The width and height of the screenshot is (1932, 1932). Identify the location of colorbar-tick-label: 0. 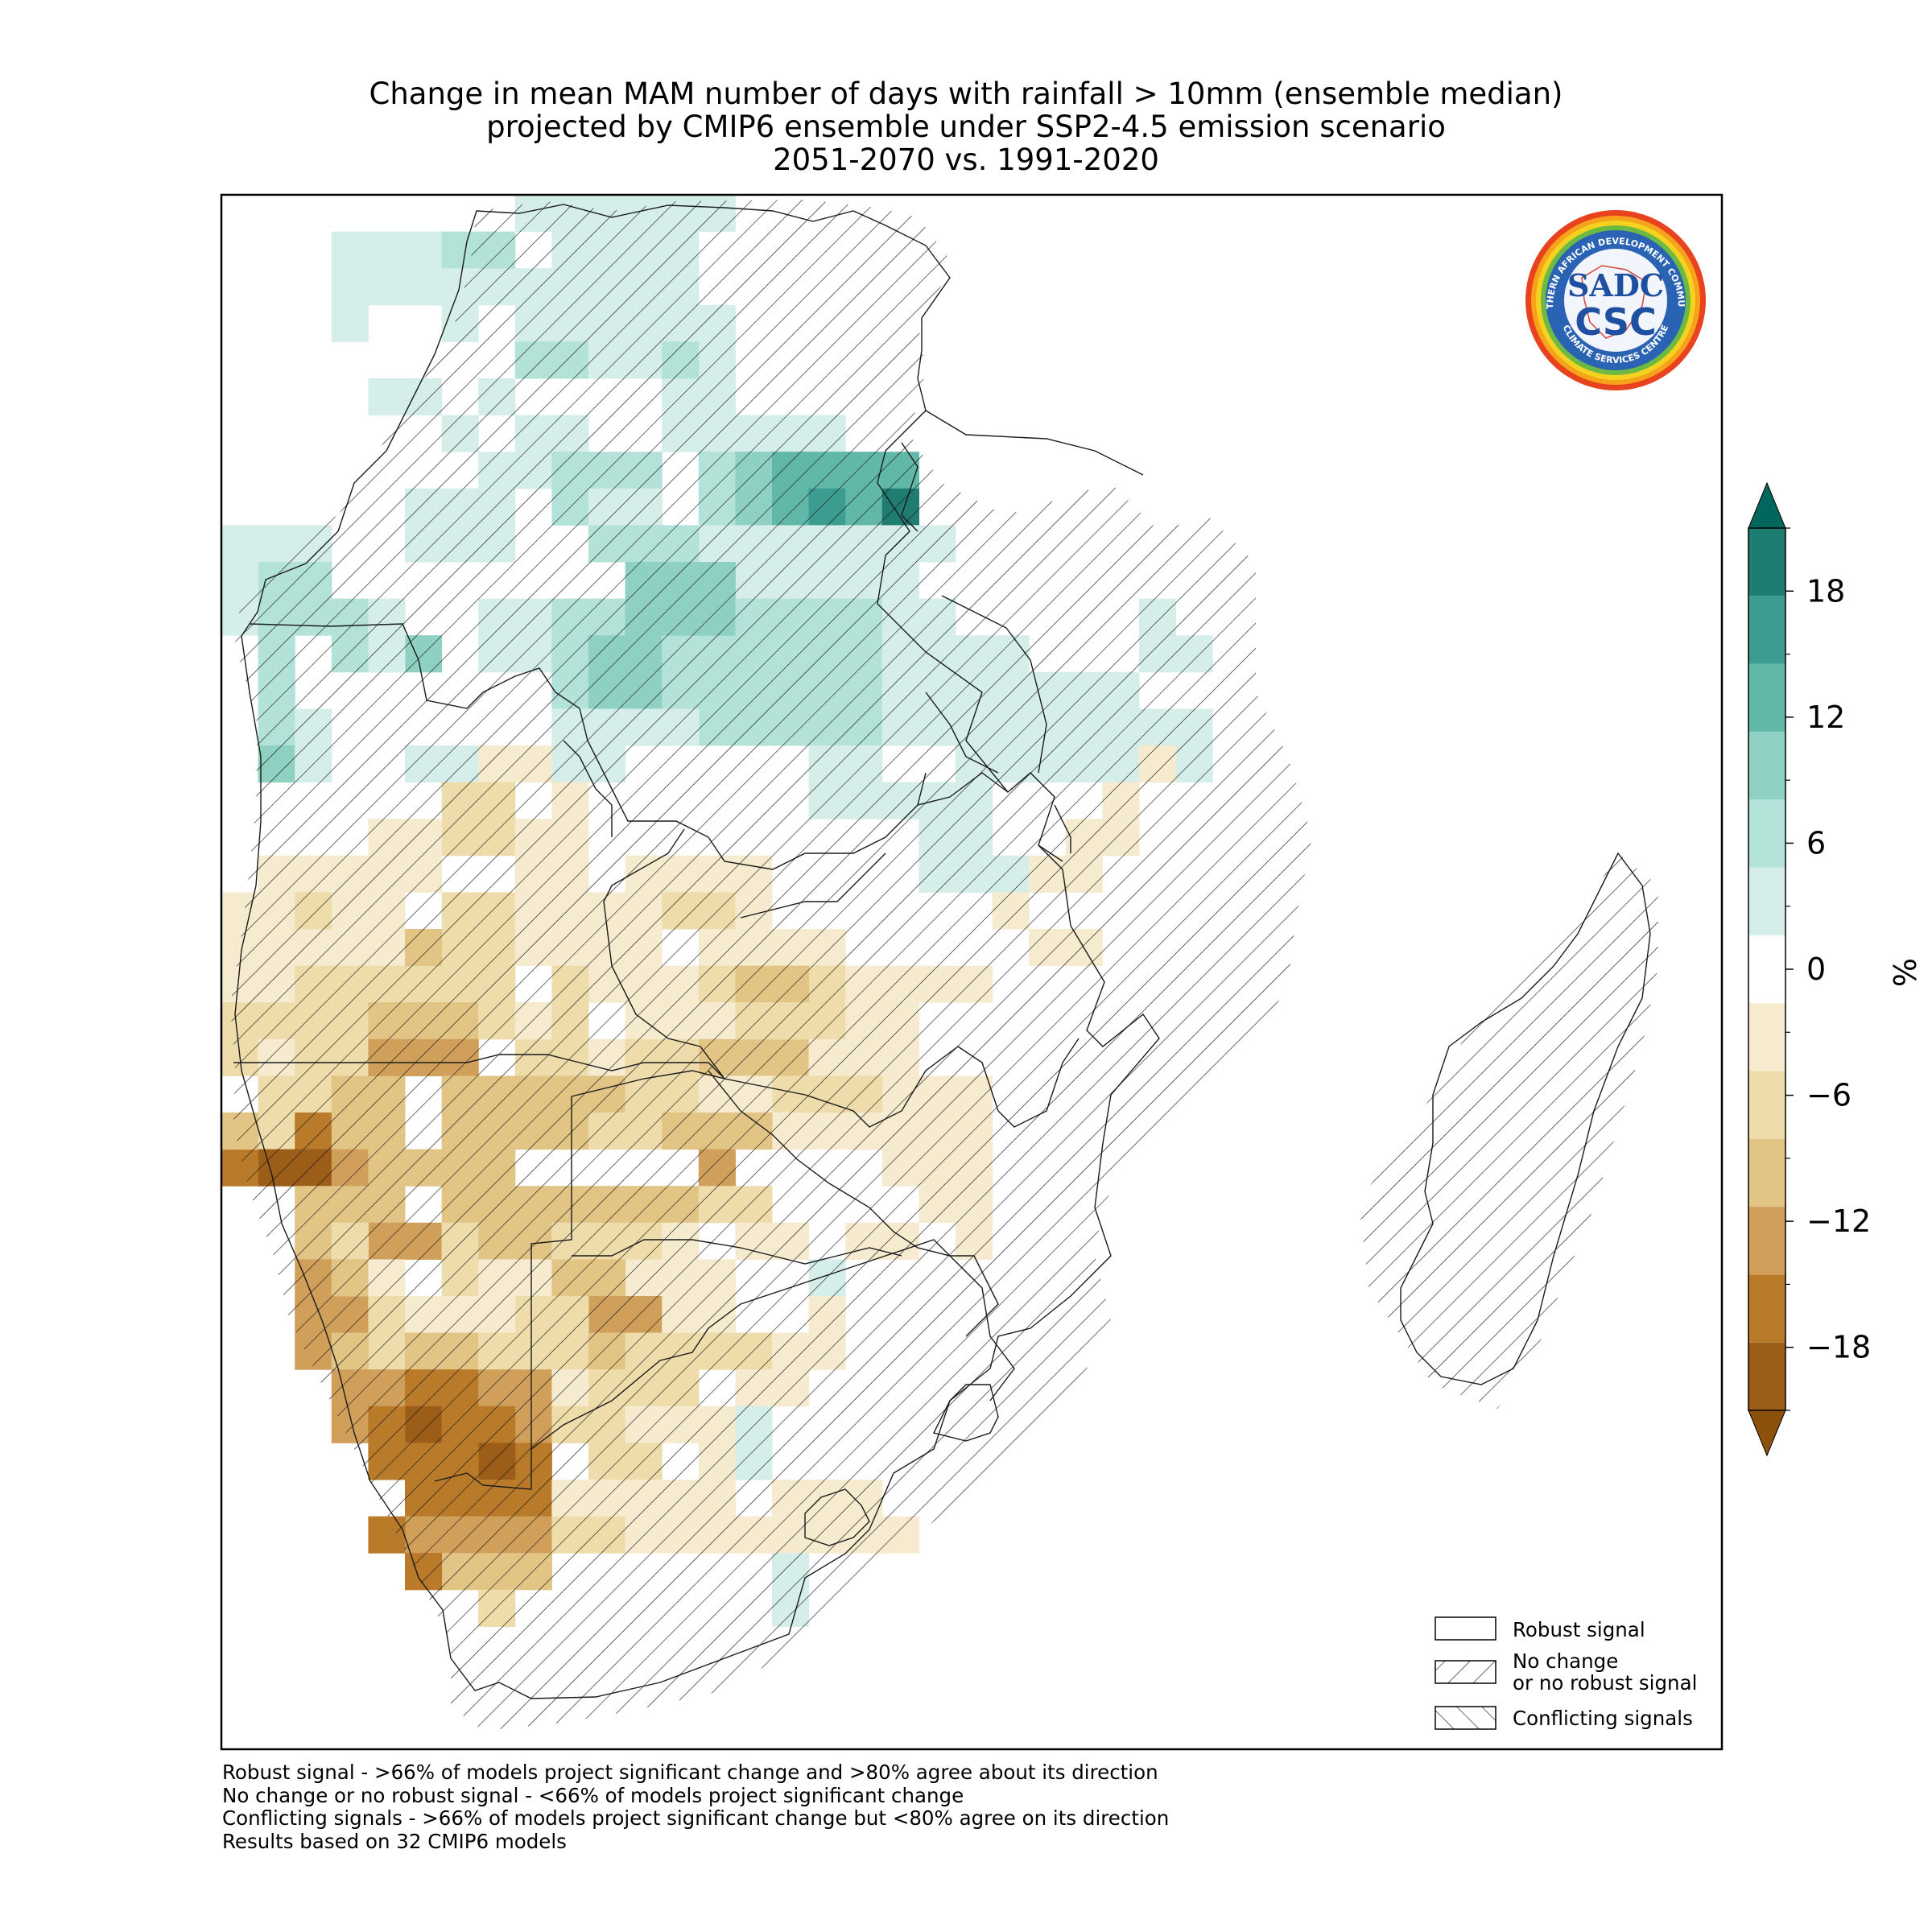
(1816, 969).